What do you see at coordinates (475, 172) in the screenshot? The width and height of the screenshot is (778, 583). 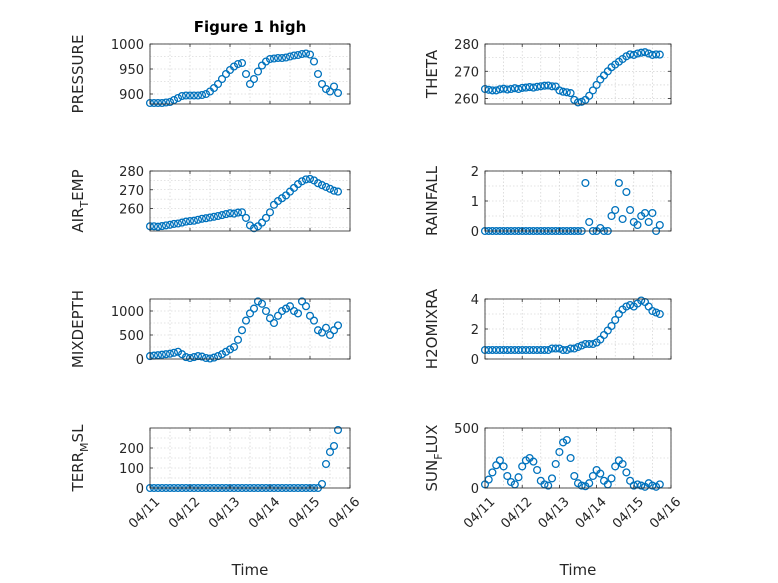 I see `y-tick-label: 2` at bounding box center [475, 172].